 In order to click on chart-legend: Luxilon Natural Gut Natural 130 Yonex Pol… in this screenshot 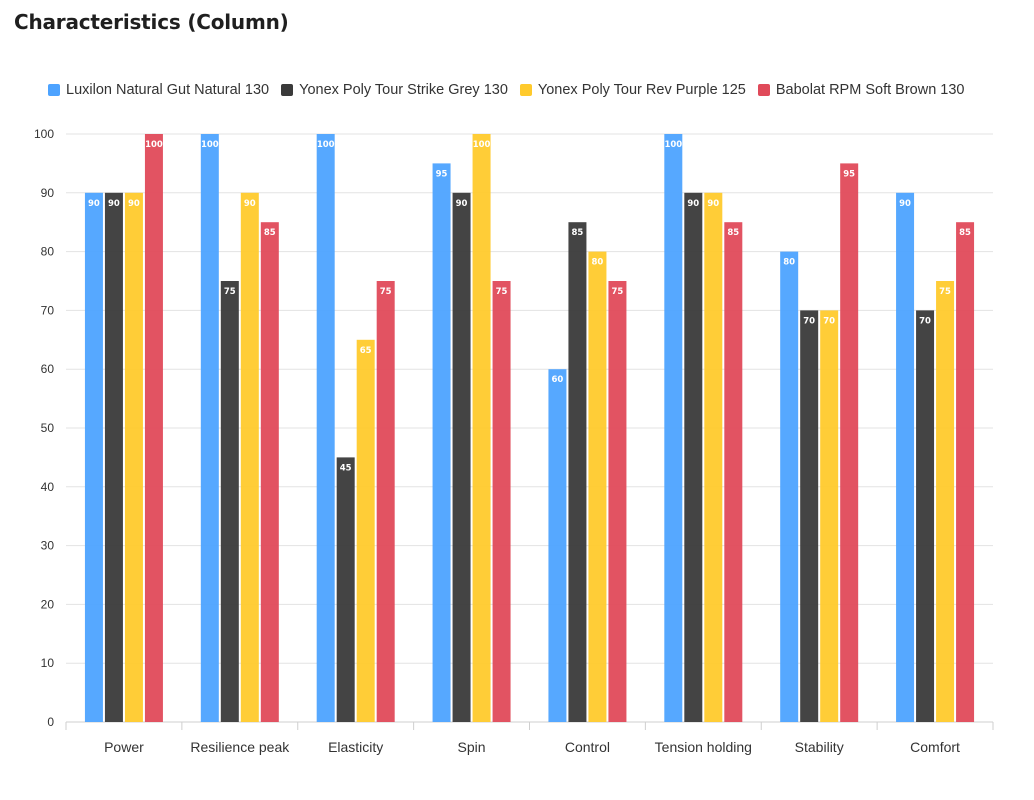, I will do `click(506, 90)`.